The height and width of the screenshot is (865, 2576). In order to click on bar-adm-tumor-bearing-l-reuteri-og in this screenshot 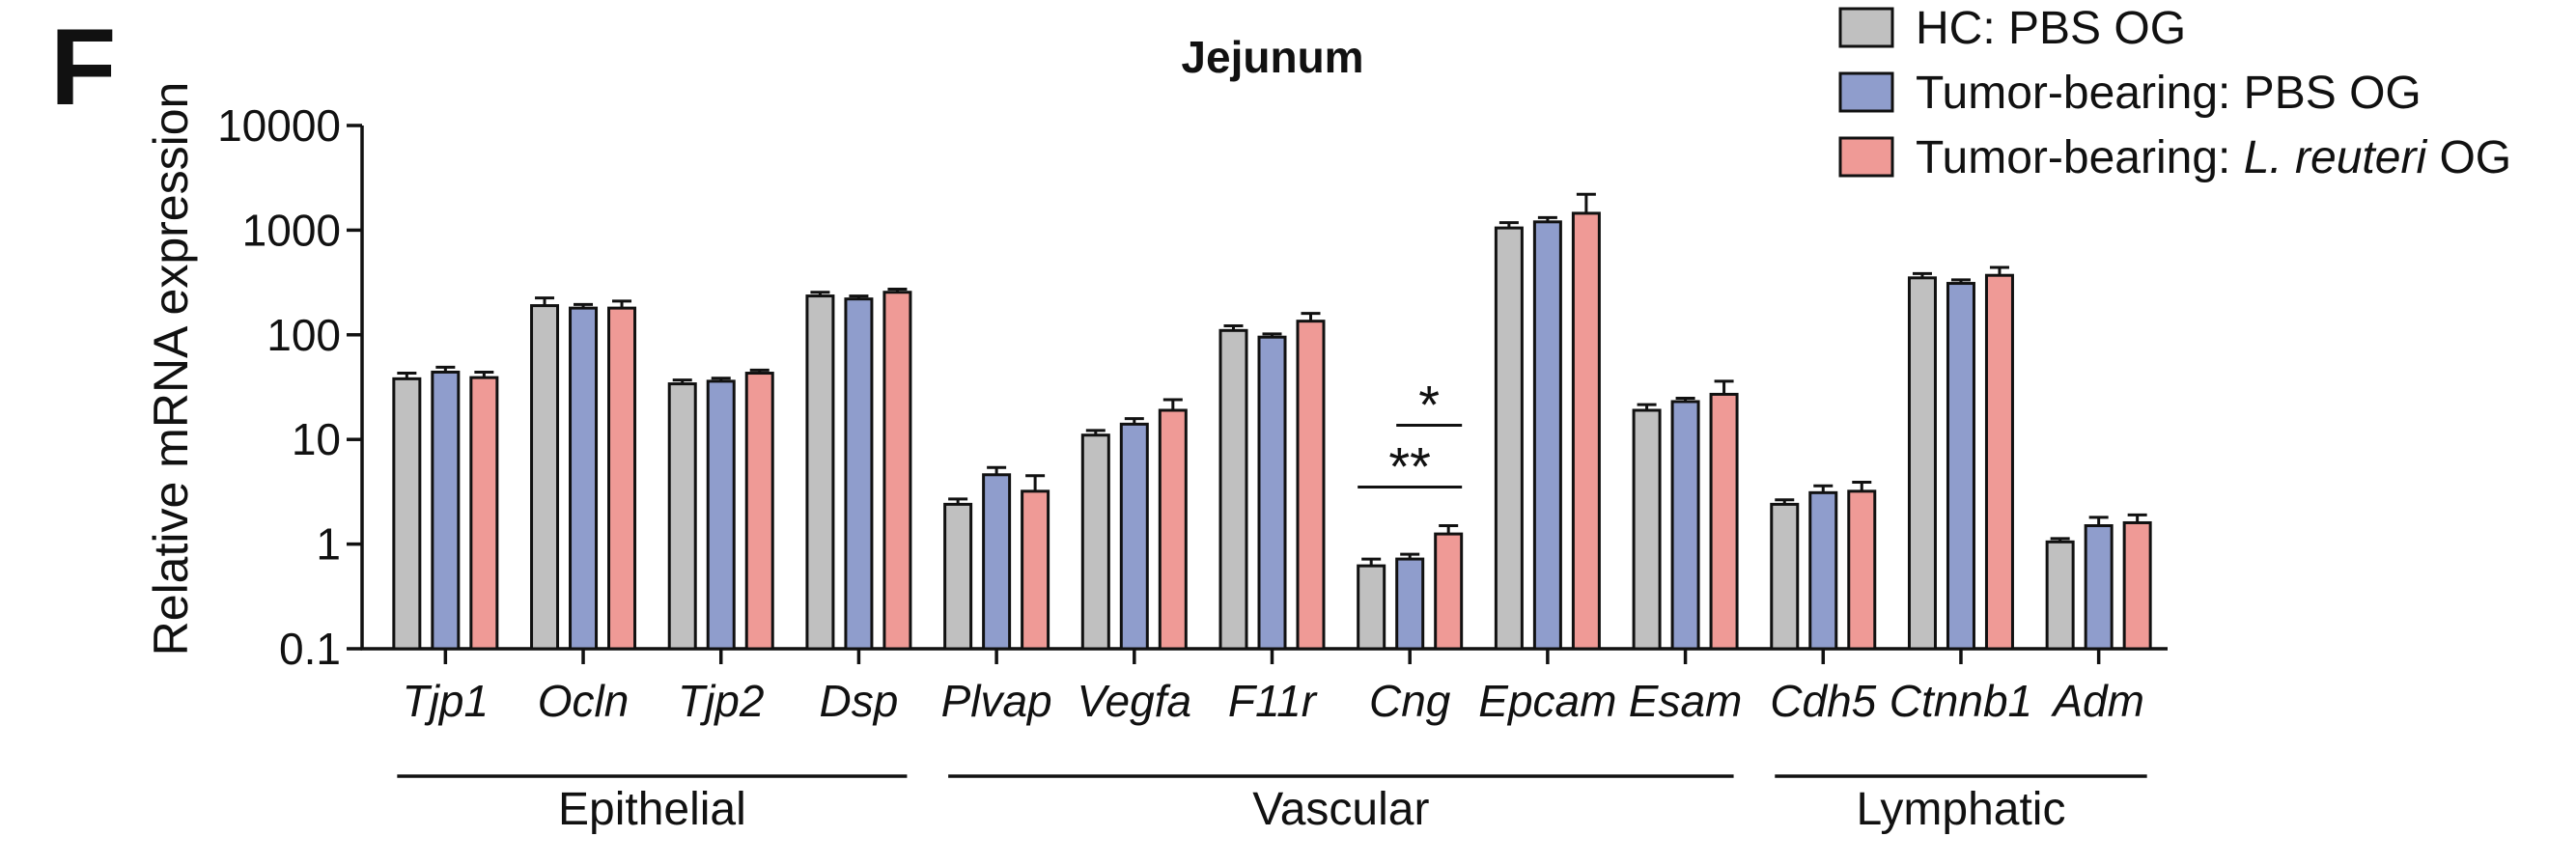, I will do `click(2137, 585)`.